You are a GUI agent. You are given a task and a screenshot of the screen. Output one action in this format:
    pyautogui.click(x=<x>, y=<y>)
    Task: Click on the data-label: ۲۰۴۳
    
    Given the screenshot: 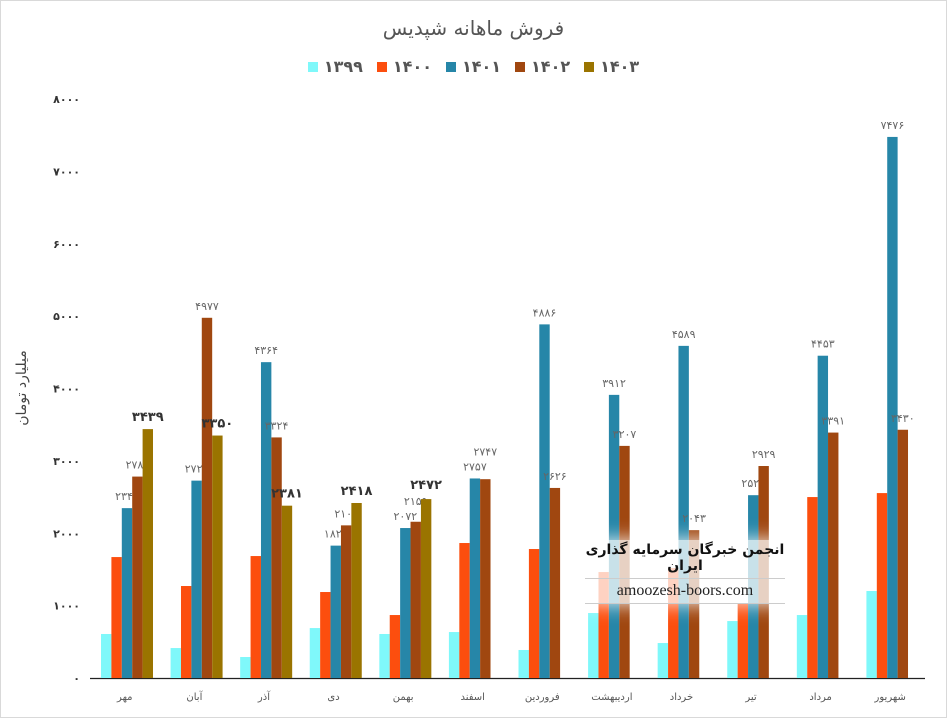 What is the action you would take?
    pyautogui.click(x=694, y=518)
    